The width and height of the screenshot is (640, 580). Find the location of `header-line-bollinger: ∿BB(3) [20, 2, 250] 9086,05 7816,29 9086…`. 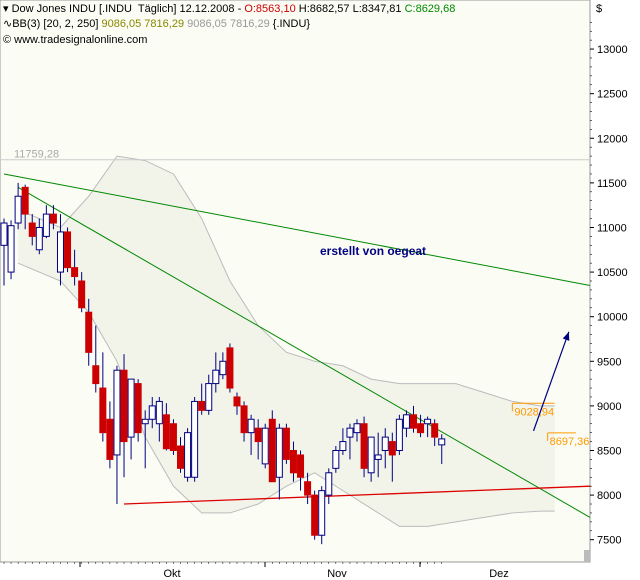

header-line-bollinger: ∿BB(3) [20, 2, 250] 9086,05 7816,29 9086… is located at coordinates (156, 24).